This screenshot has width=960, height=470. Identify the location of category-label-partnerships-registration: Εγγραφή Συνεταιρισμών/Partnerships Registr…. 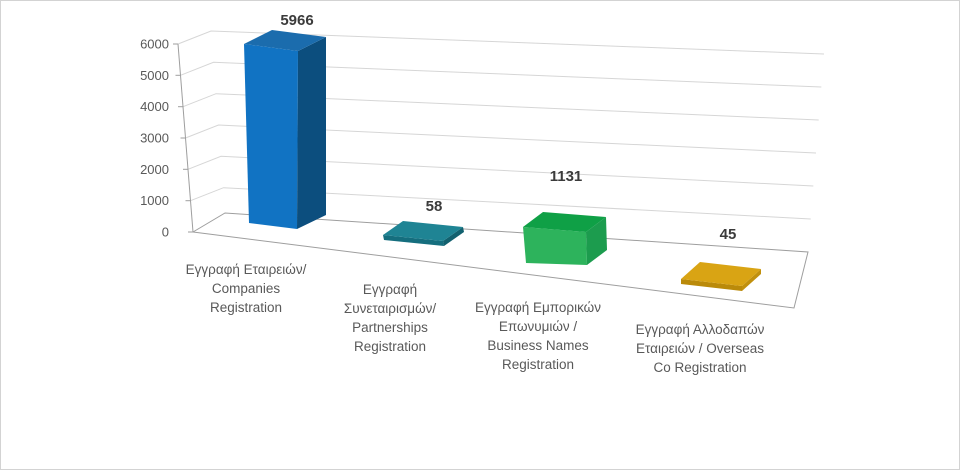
(390, 318).